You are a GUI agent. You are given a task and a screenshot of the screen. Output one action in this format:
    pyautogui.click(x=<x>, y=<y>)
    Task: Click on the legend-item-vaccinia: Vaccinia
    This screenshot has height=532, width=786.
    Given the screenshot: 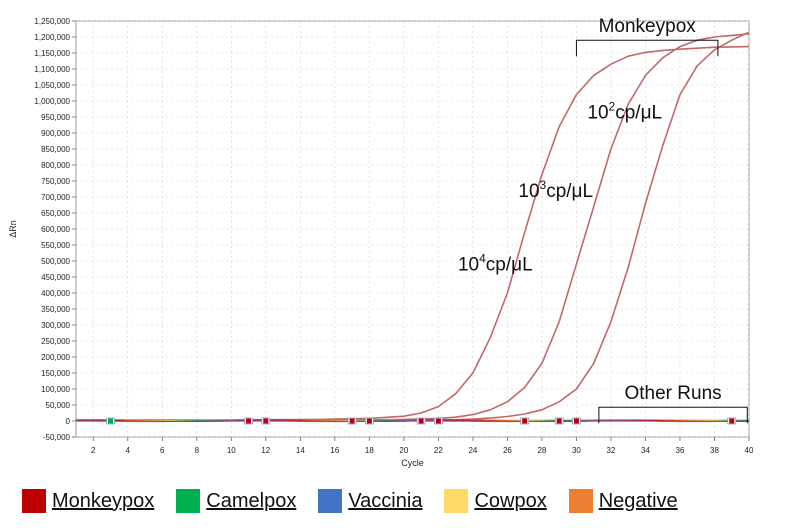 What is the action you would take?
    pyautogui.click(x=370, y=501)
    